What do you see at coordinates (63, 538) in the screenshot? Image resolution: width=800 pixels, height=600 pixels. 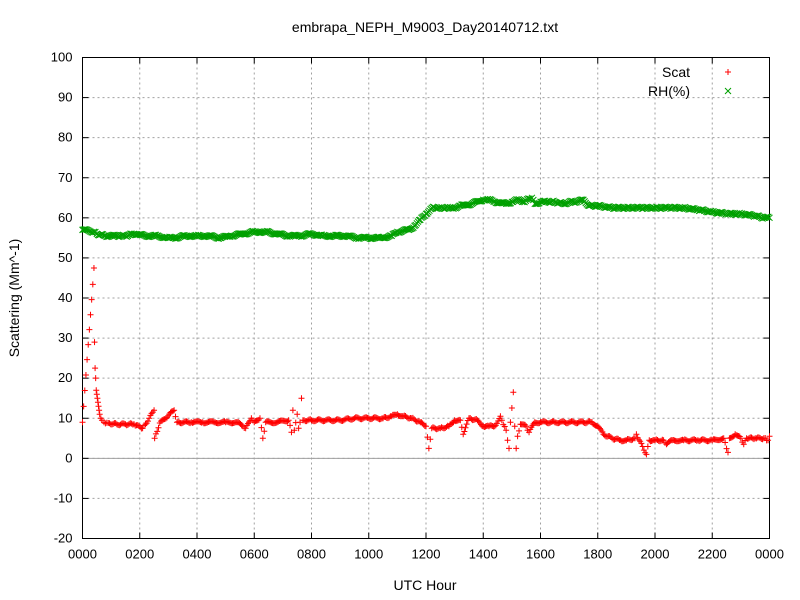 I see `y-tick-label: -20` at bounding box center [63, 538].